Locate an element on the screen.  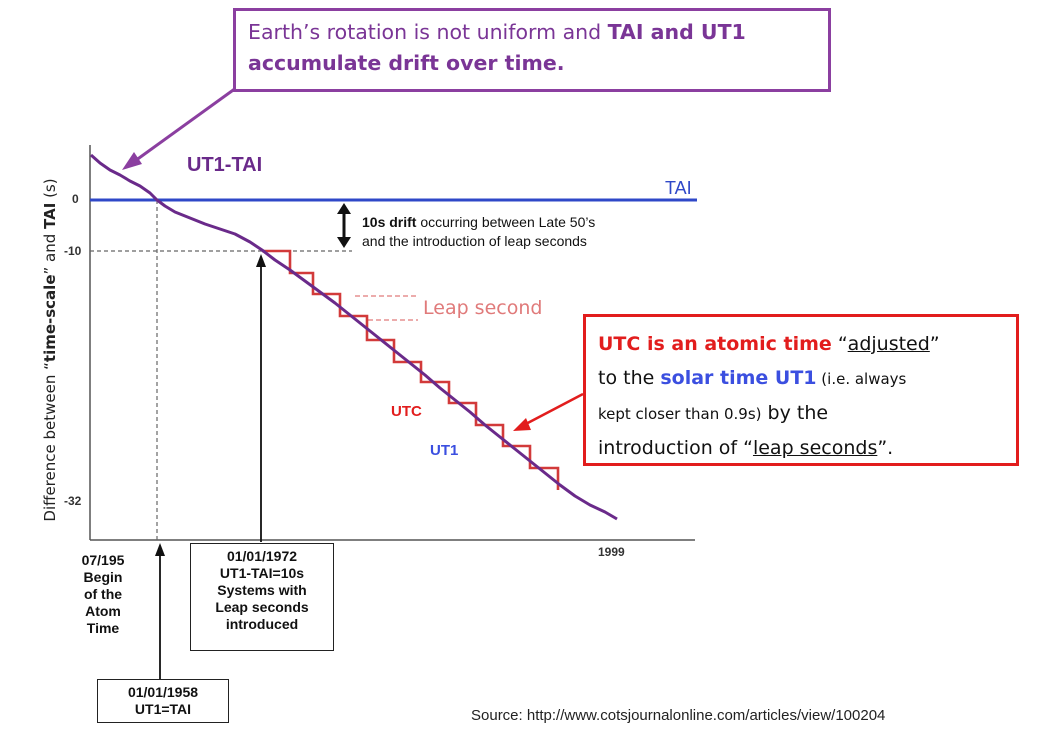
atom-time-label: 07/195 Begin of the Atom Time is located at coordinates (103, 594).